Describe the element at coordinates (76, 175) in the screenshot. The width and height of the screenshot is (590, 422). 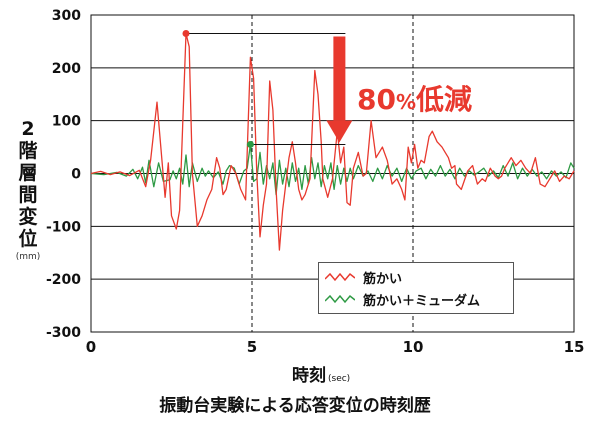
I see `y-tick-label: 0` at that location.